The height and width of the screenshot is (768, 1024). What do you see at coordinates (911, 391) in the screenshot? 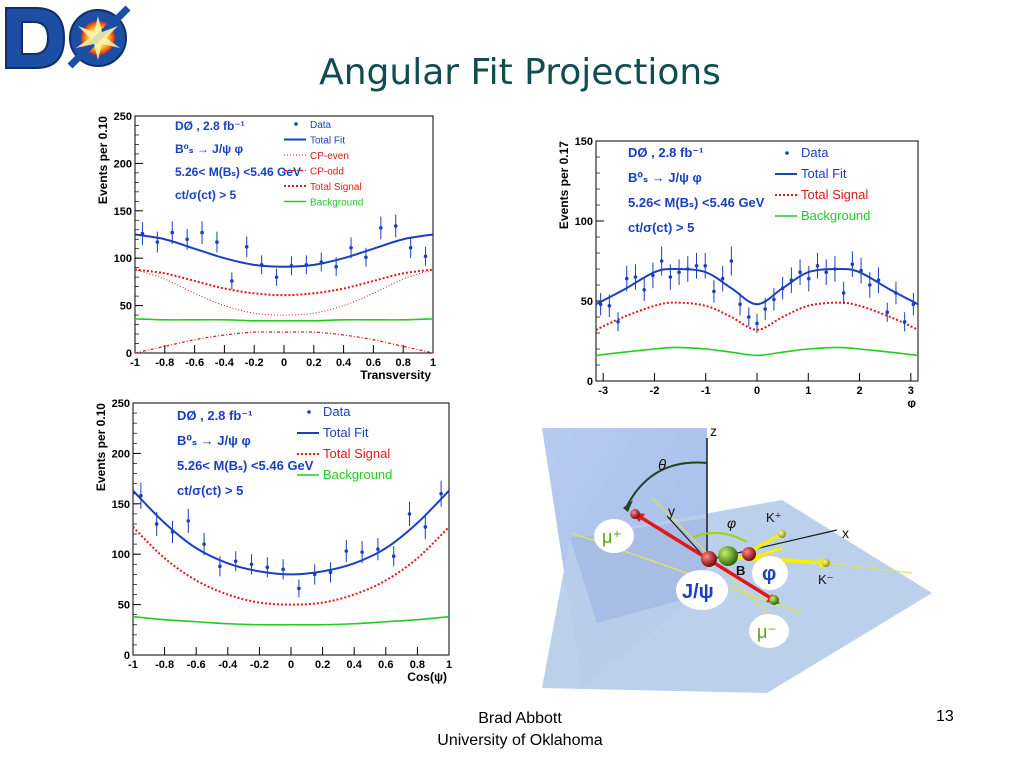
I see `x-tick-label: 3` at bounding box center [911, 391].